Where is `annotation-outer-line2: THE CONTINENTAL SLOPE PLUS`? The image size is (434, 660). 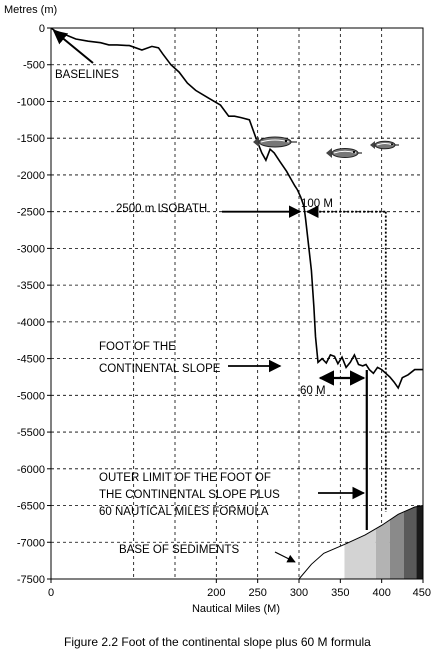
annotation-outer-line2: THE CONTINENTAL SLOPE PLUS is located at coordinates (189, 495).